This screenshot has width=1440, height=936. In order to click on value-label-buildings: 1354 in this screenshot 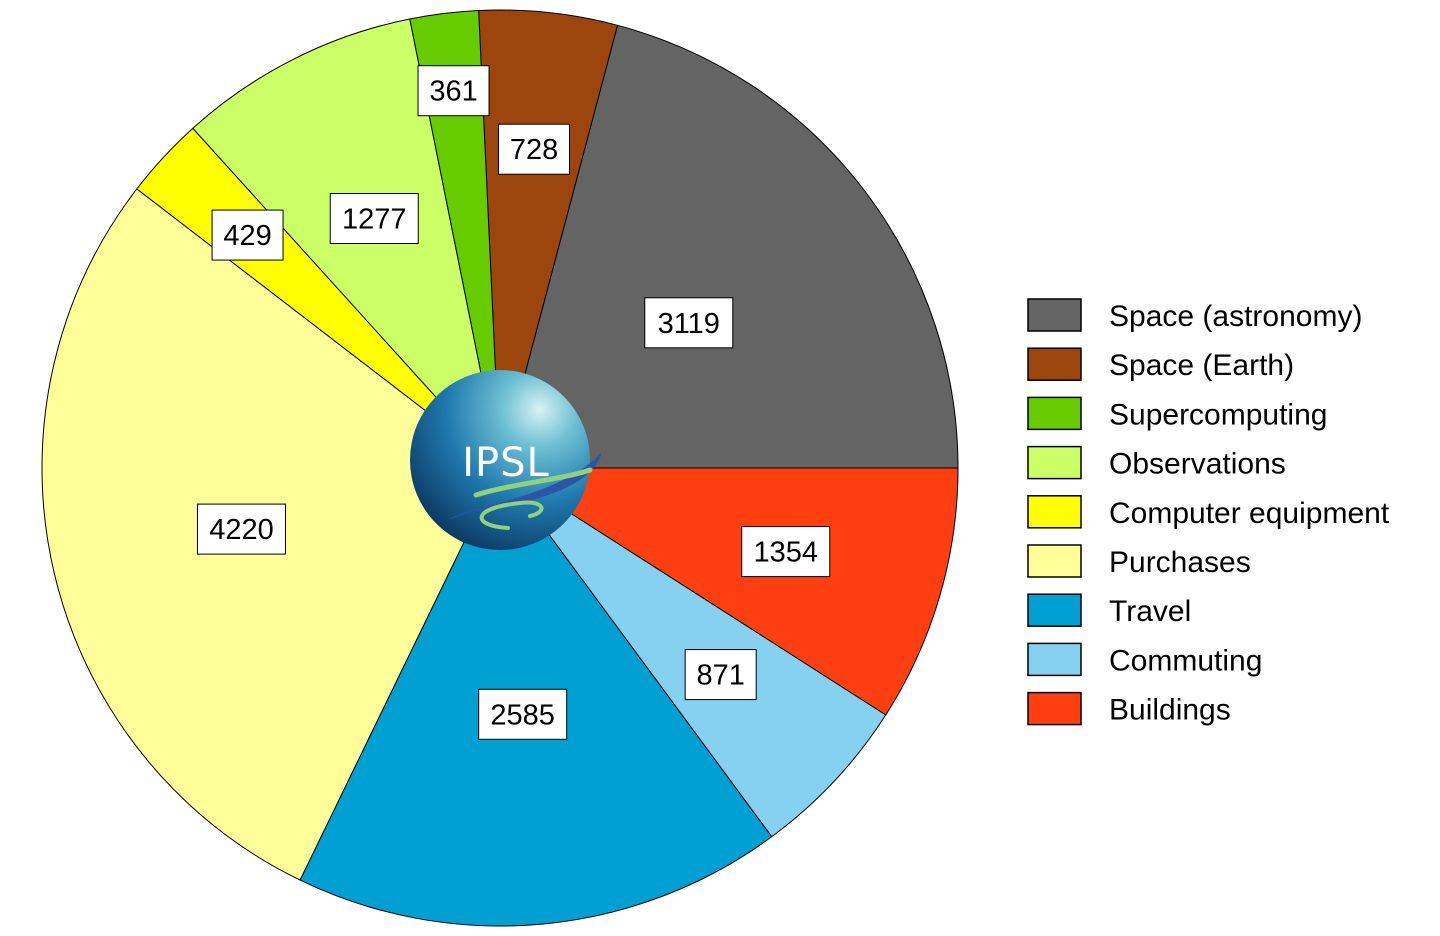, I will do `click(786, 552)`.